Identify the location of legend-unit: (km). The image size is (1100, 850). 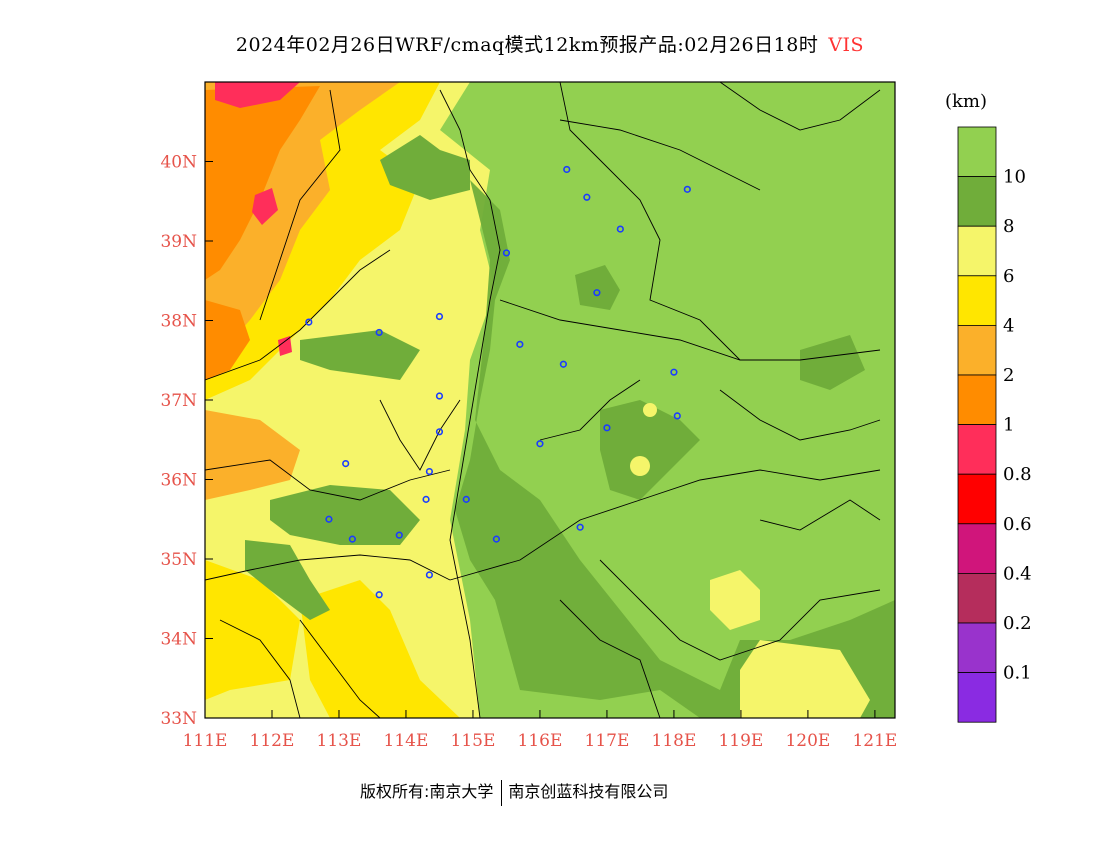
(966, 101).